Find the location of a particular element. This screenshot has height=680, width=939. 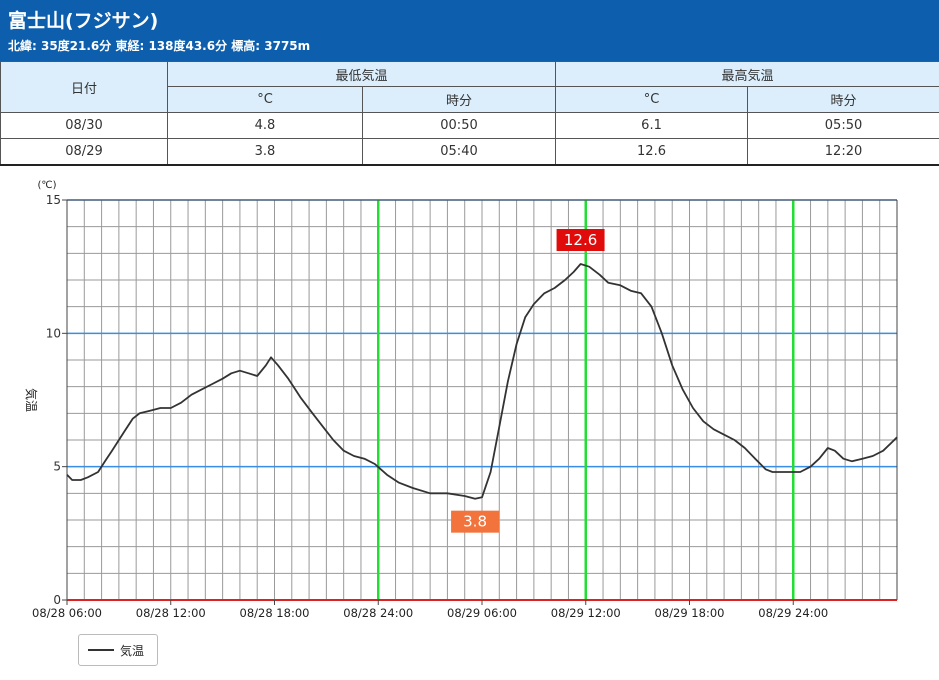

row-min-time: 05:40 is located at coordinates (459, 152).